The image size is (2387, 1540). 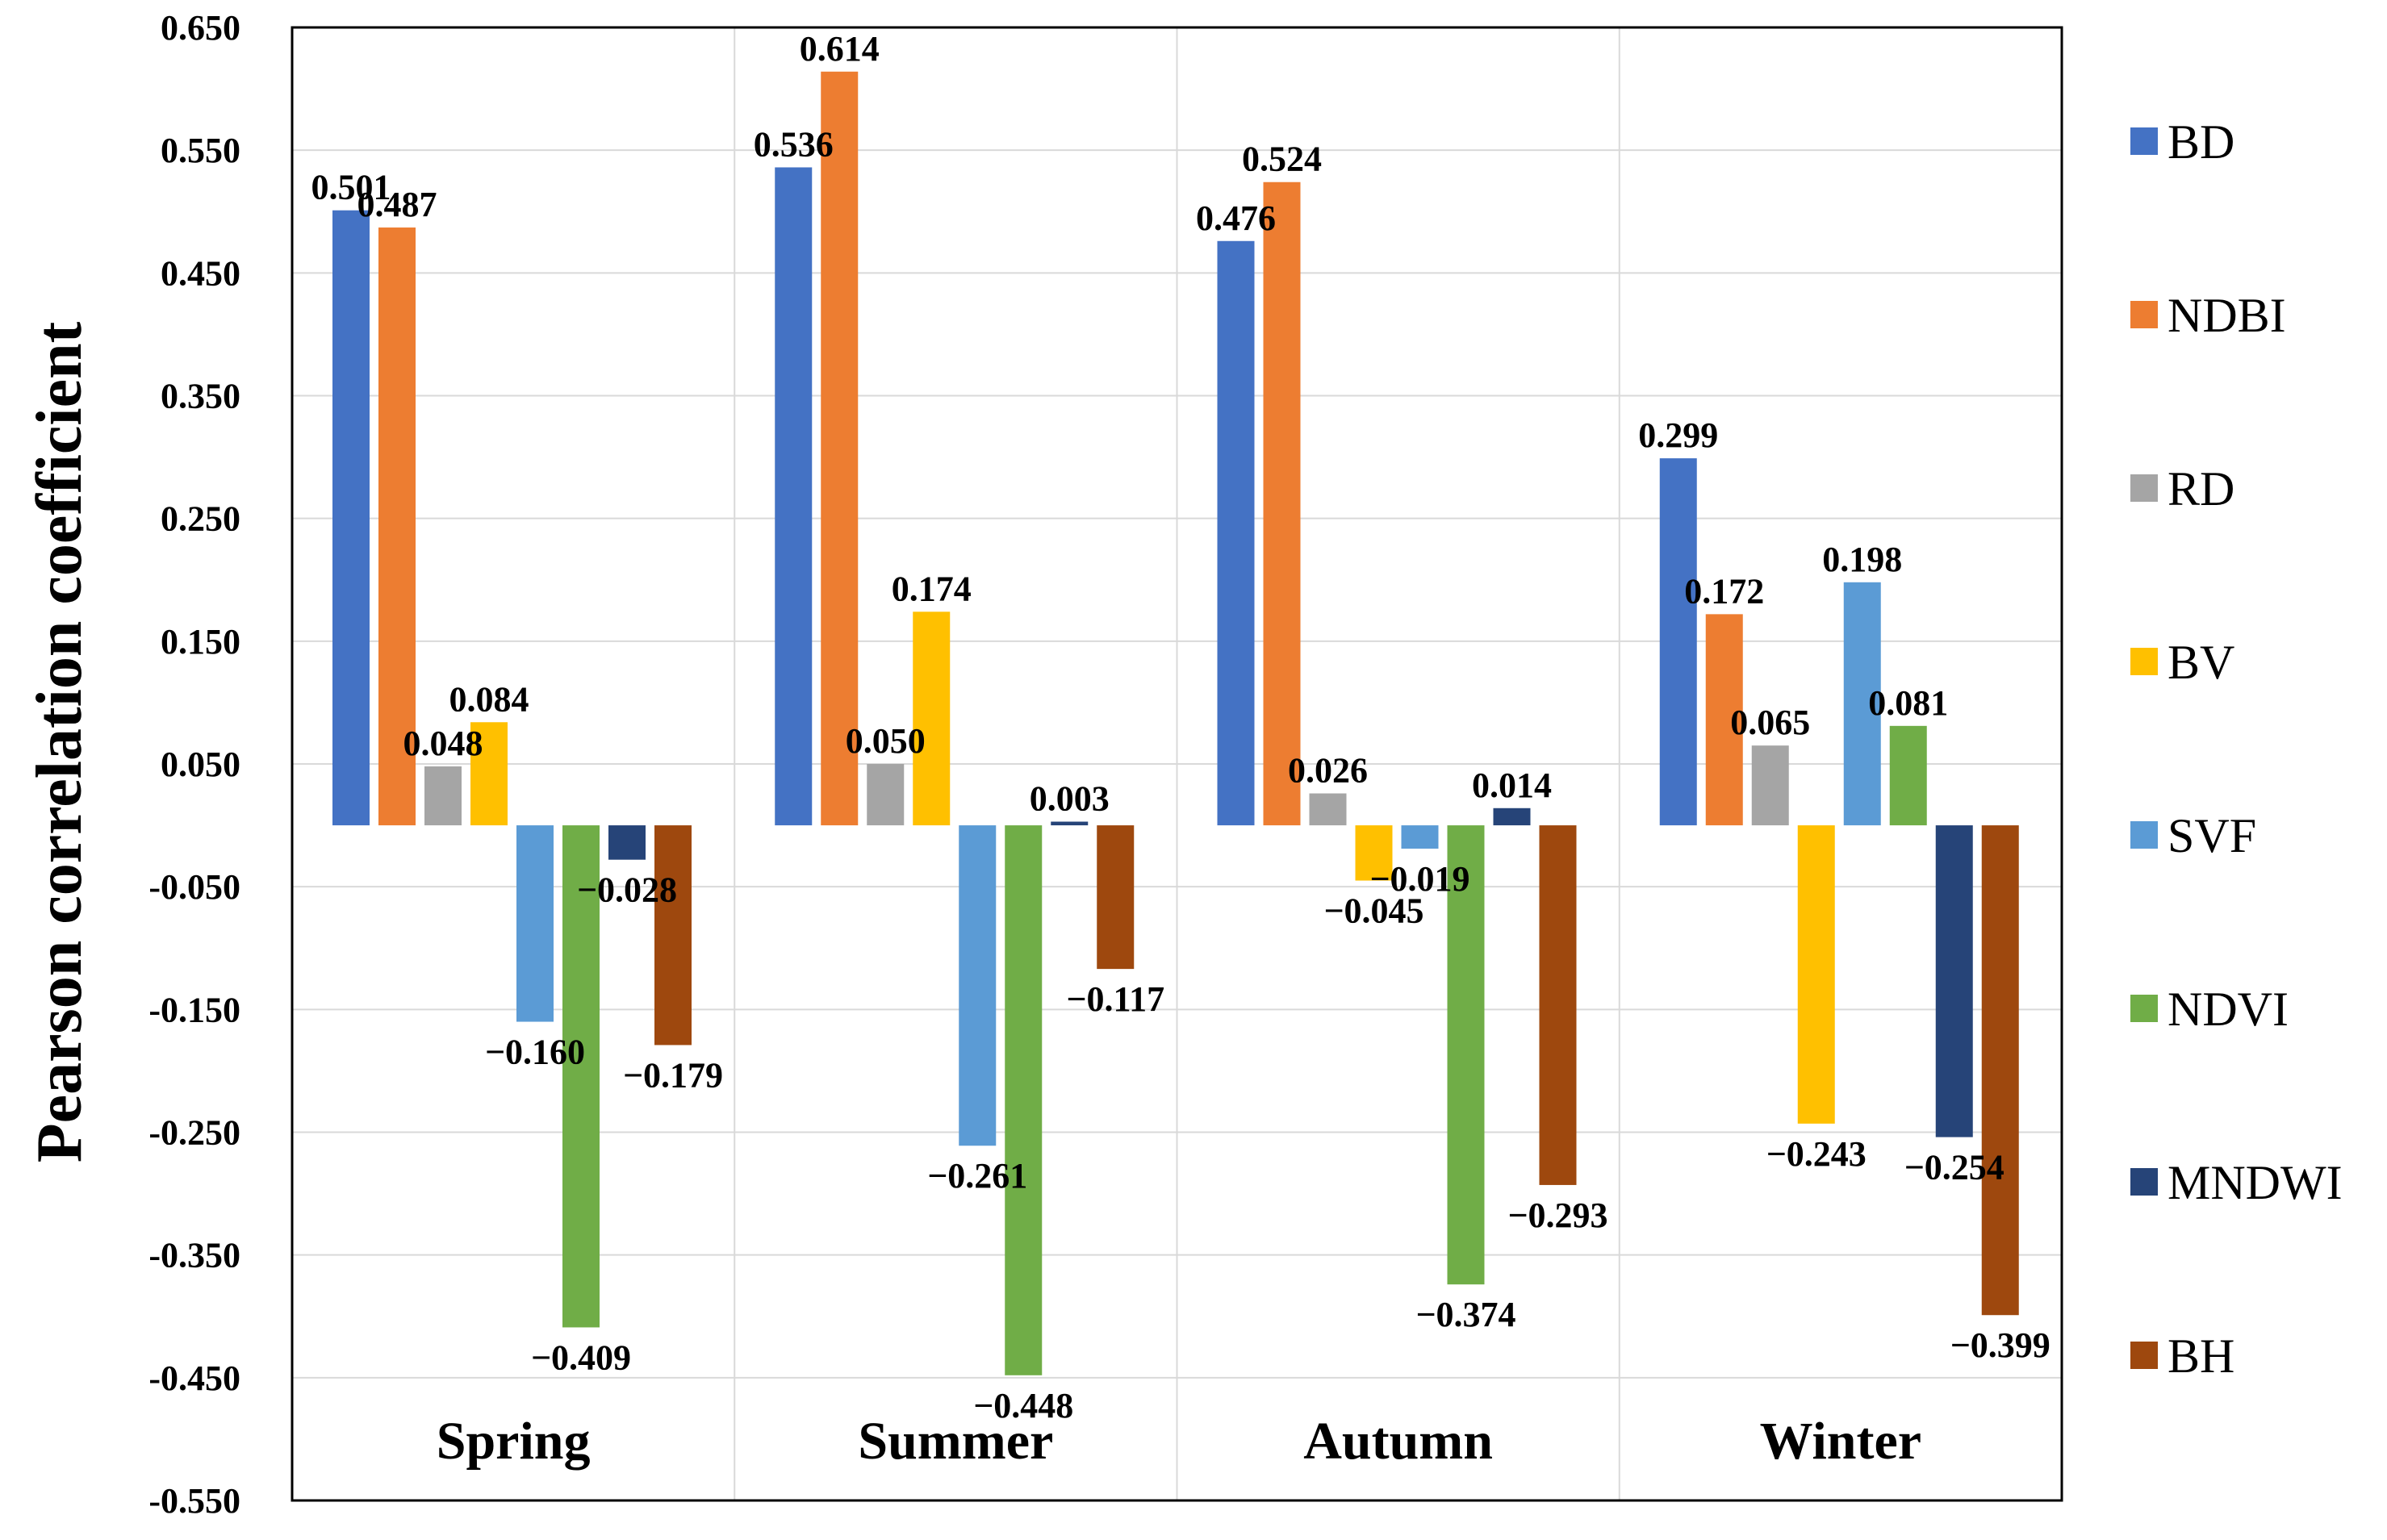 I want to click on bar-rd-spring, so click(x=443, y=796).